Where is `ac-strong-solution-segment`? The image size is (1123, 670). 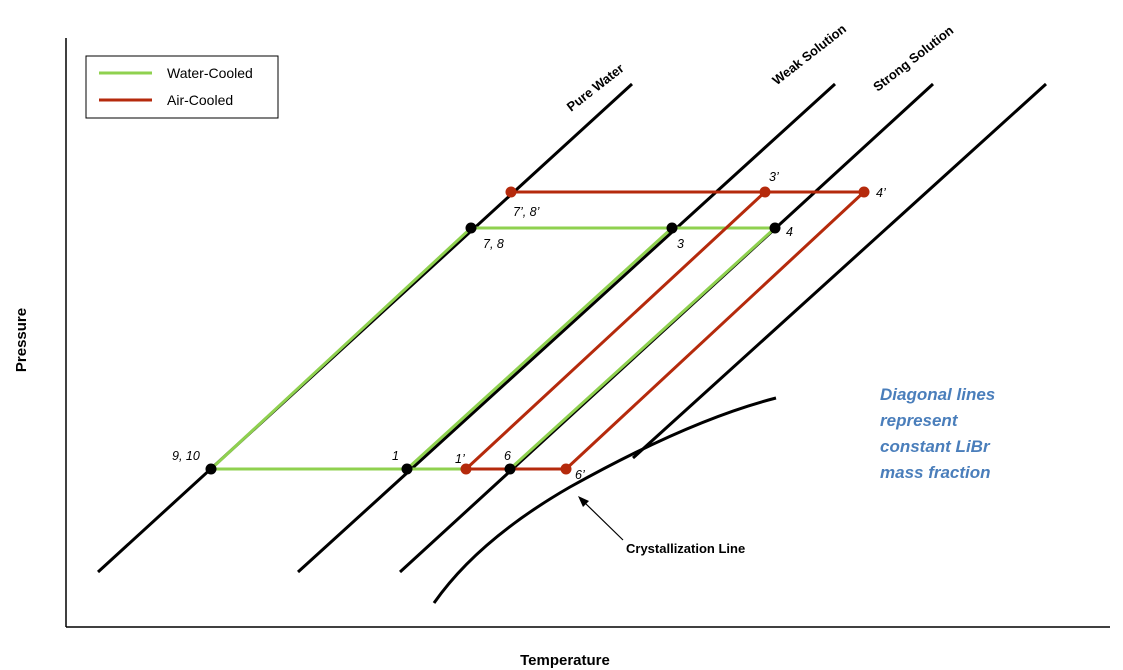 ac-strong-solution-segment is located at coordinates (715, 330).